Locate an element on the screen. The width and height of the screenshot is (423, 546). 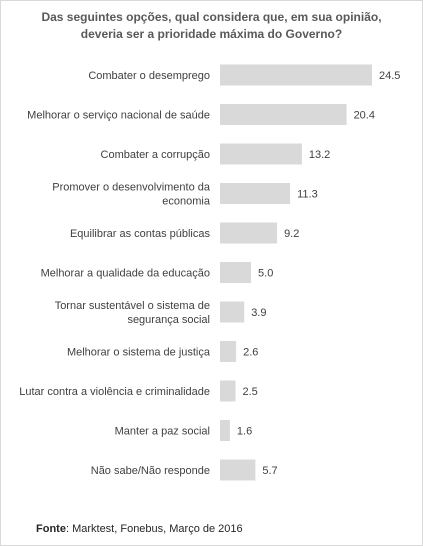
data-label: 1.6 is located at coordinates (244, 432).